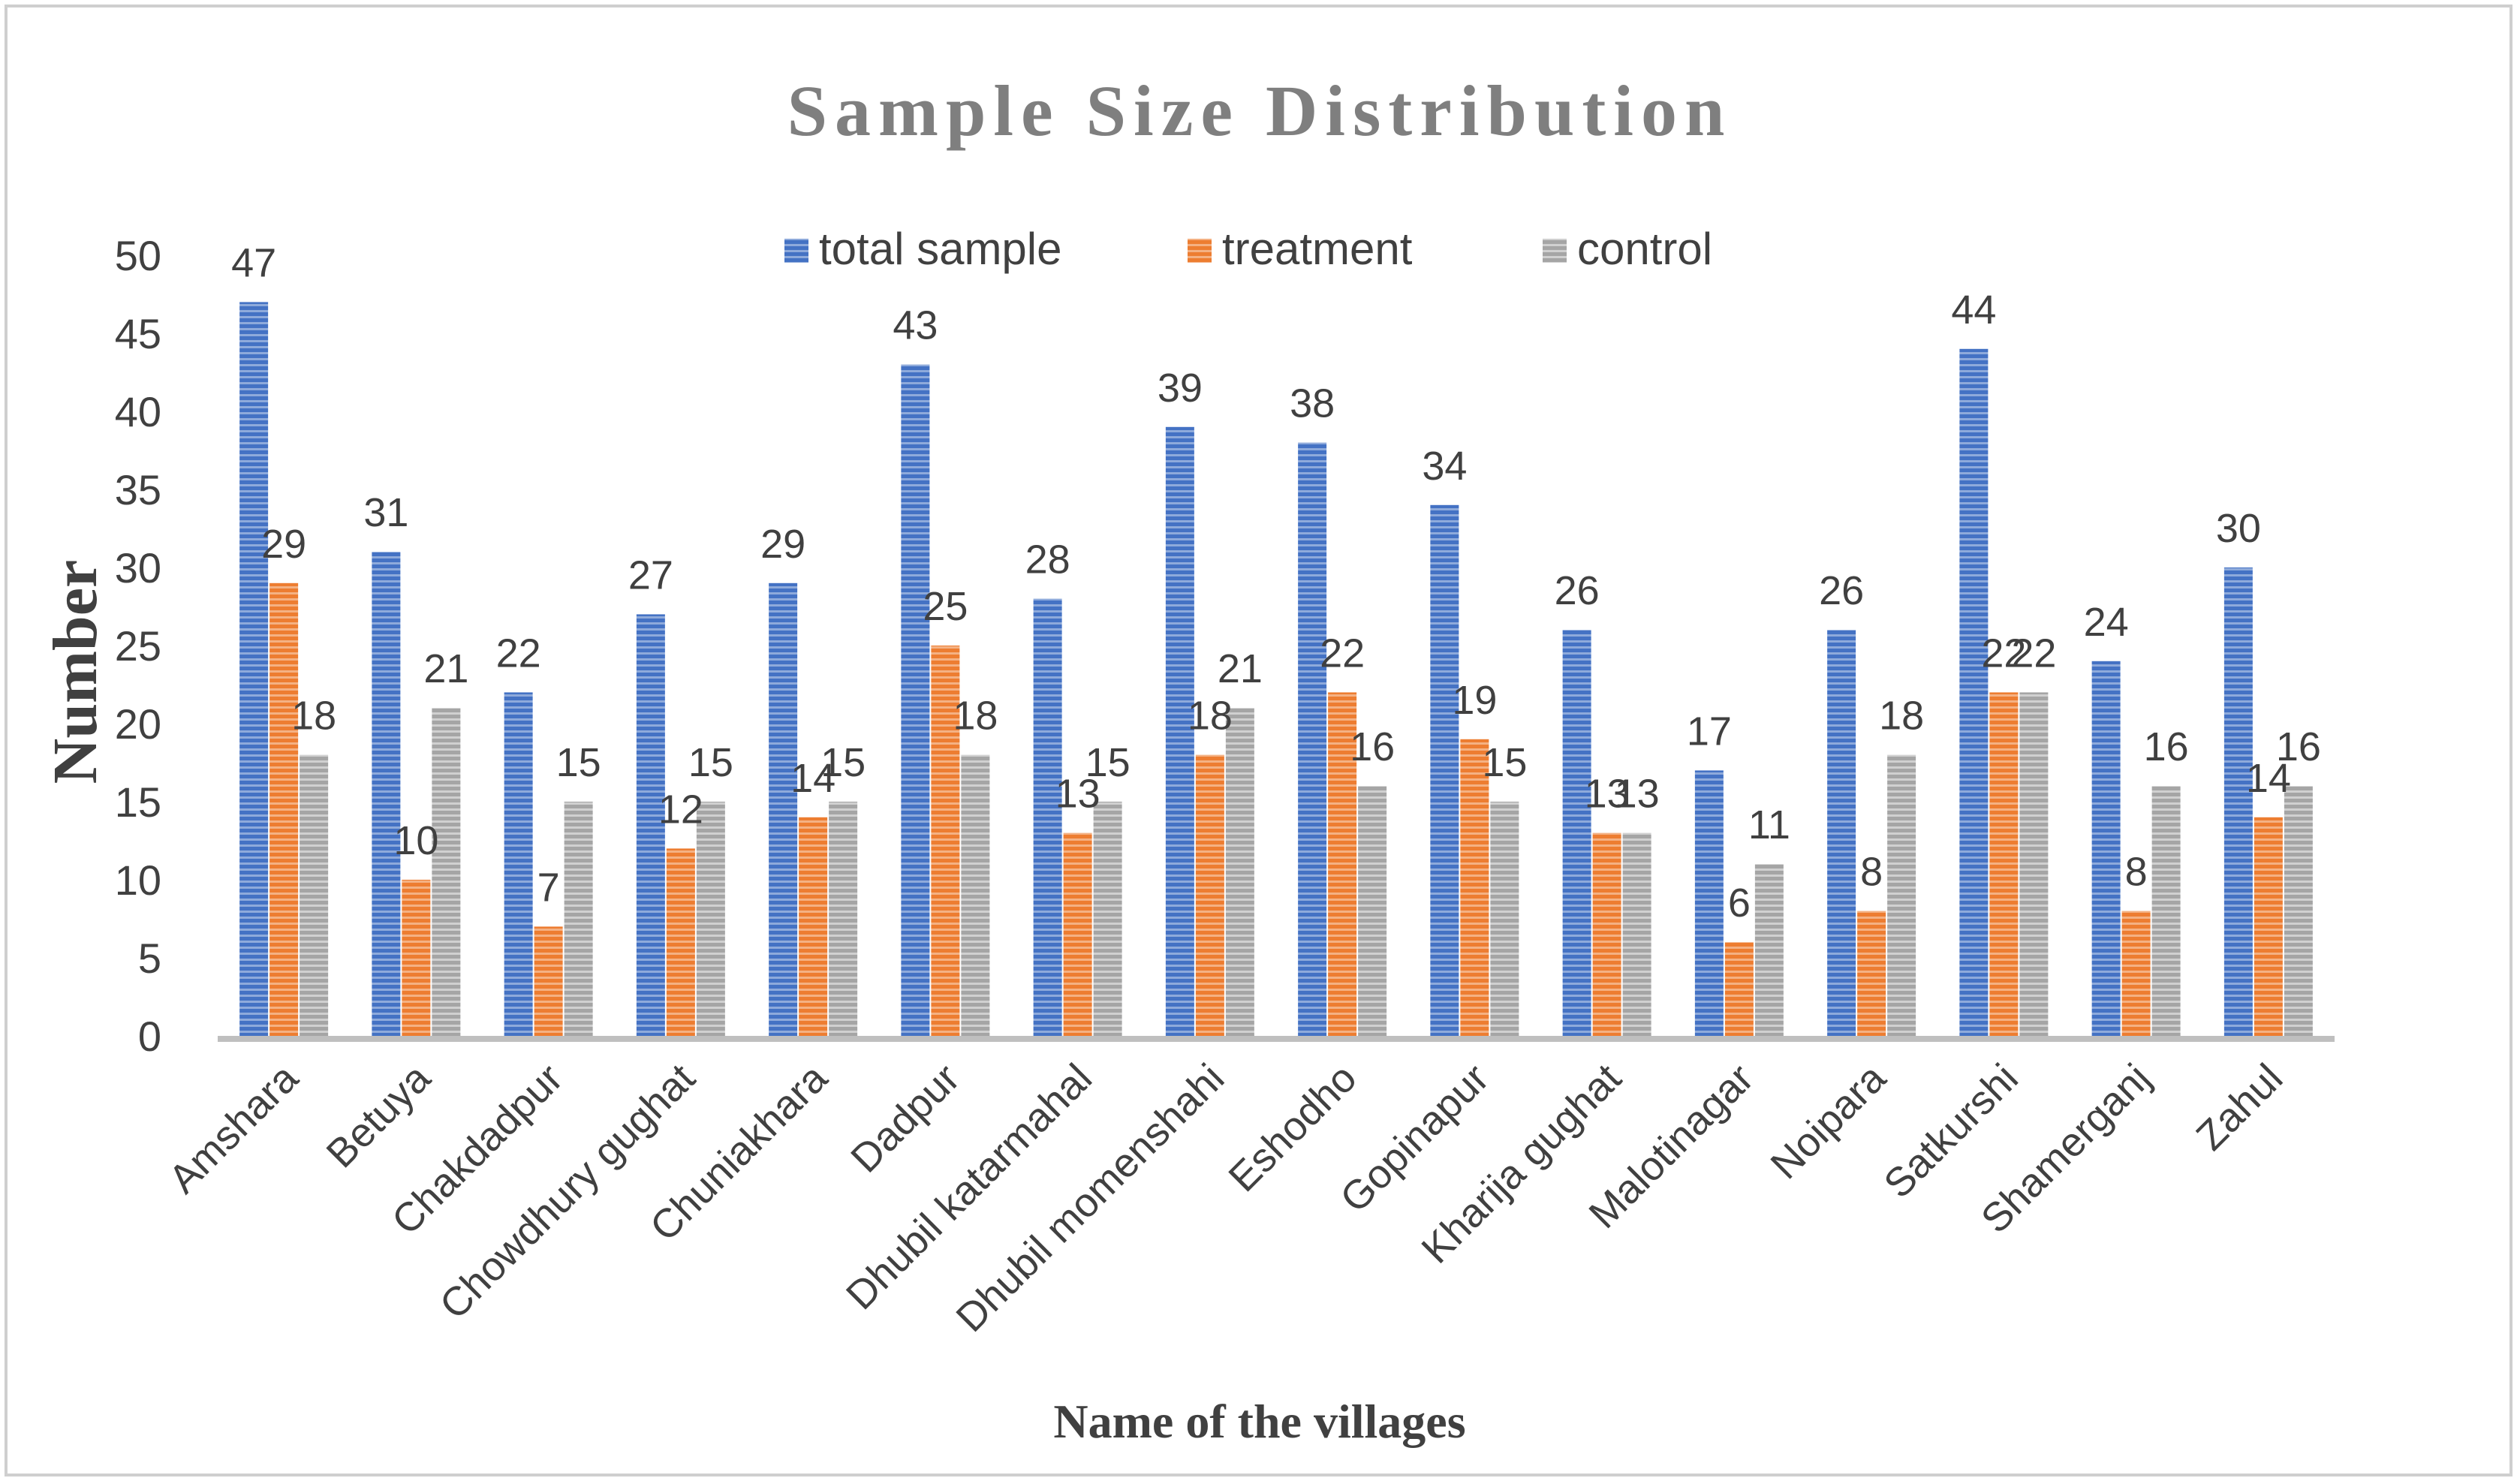 The width and height of the screenshot is (2520, 1484). Describe the element at coordinates (1901, 895) in the screenshot. I see `bar-control-noipara` at that location.